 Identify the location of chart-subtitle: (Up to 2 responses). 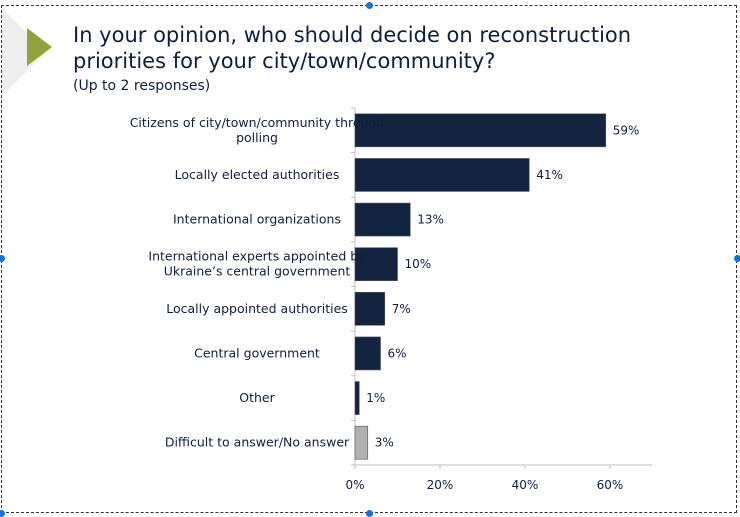
(142, 86).